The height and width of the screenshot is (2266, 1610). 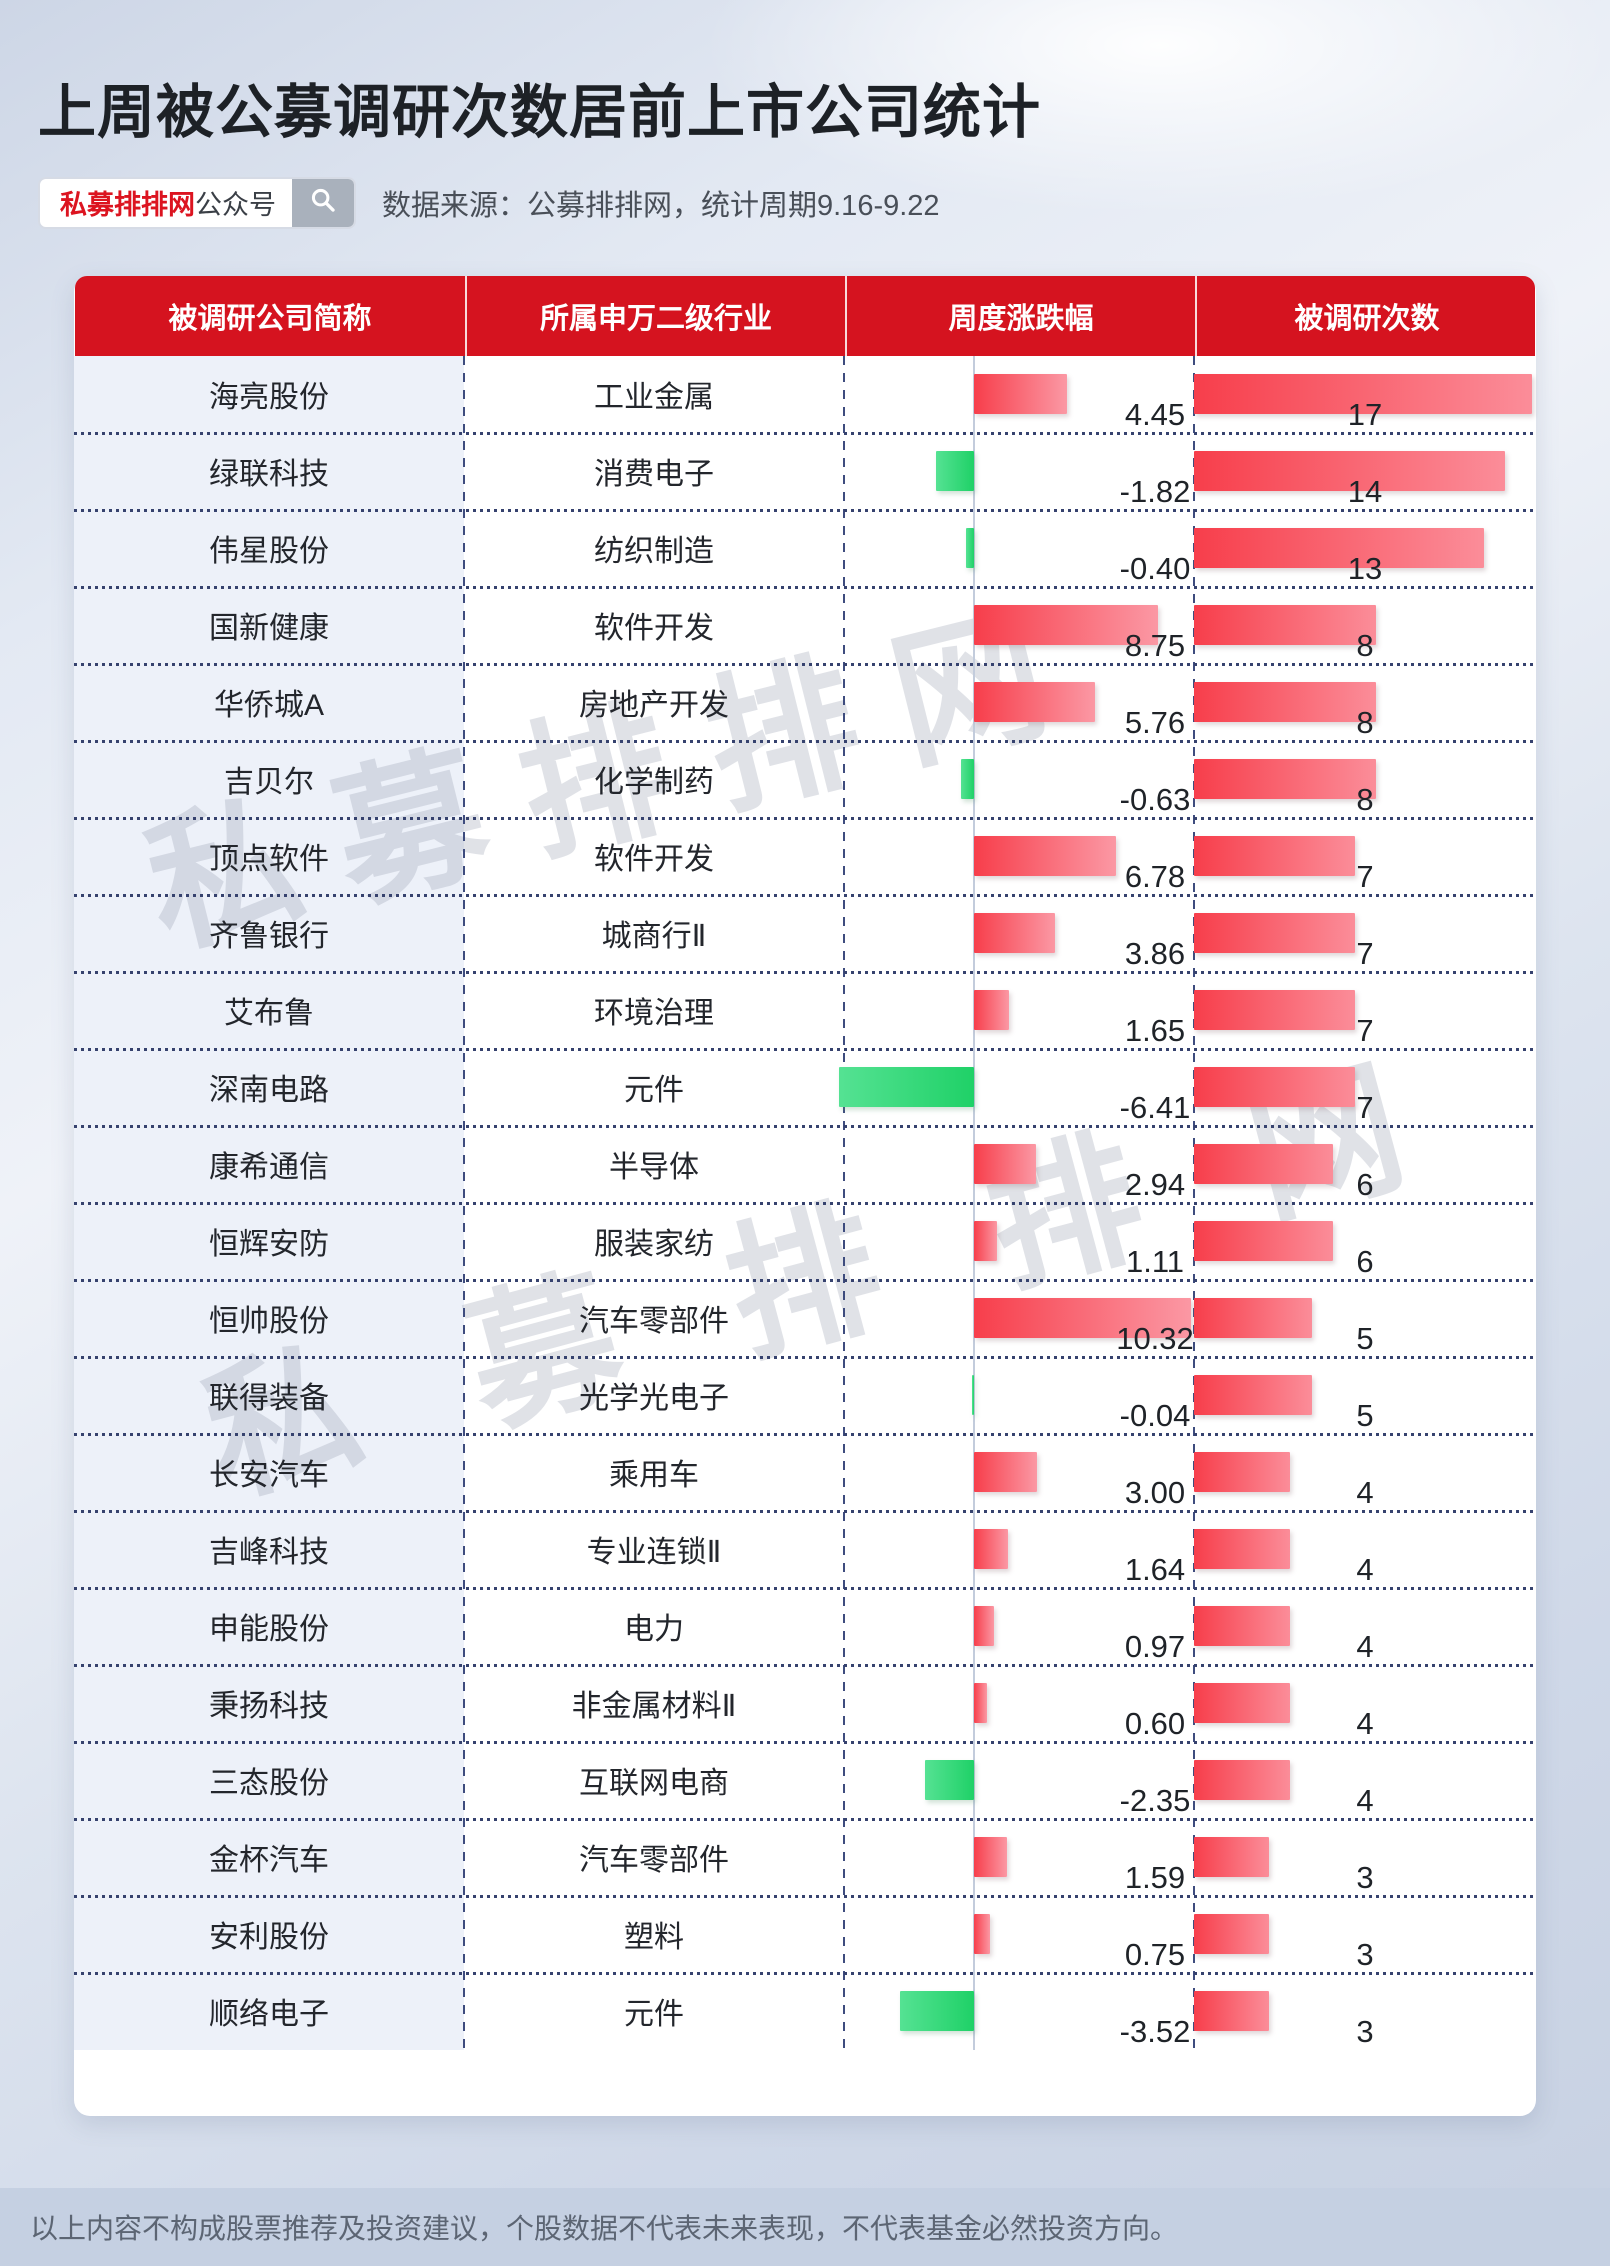 I want to click on survey-count-cell: 7, so click(x=1365, y=856).